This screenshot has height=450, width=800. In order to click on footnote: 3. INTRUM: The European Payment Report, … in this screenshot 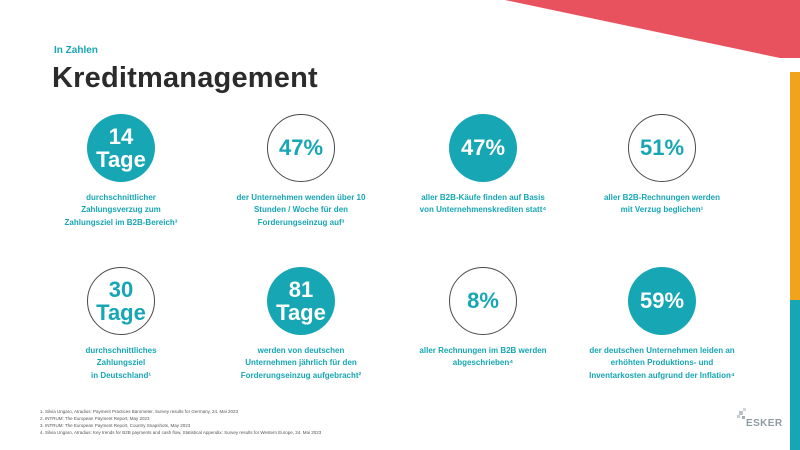, I will do `click(115, 425)`.